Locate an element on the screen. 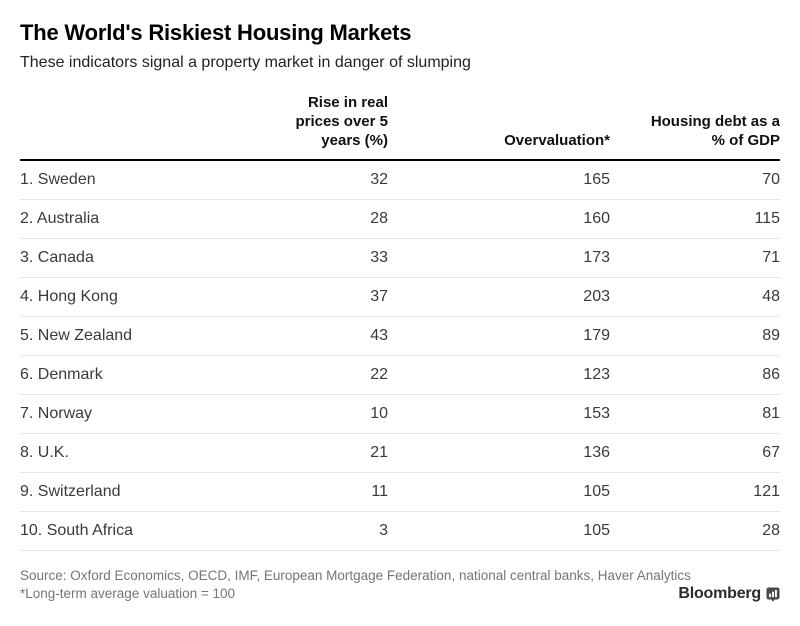 The width and height of the screenshot is (800, 626). rise-cell: 33 is located at coordinates (289, 258).